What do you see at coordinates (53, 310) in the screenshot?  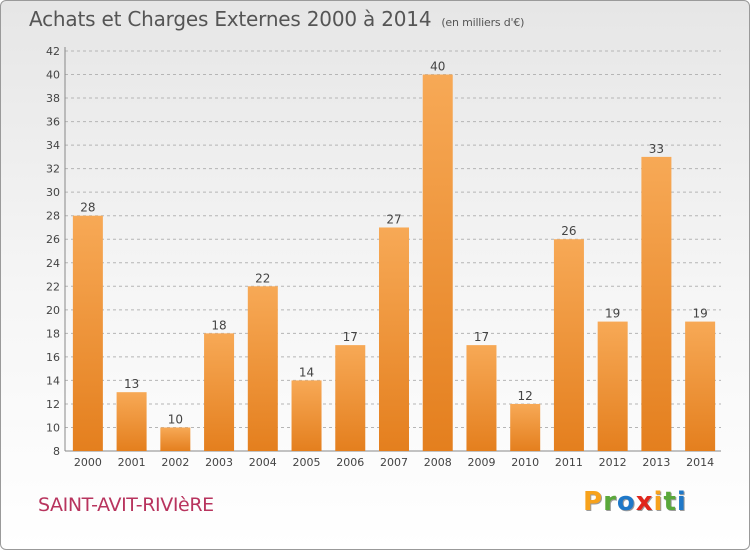 I see `y-tick-label: 20` at bounding box center [53, 310].